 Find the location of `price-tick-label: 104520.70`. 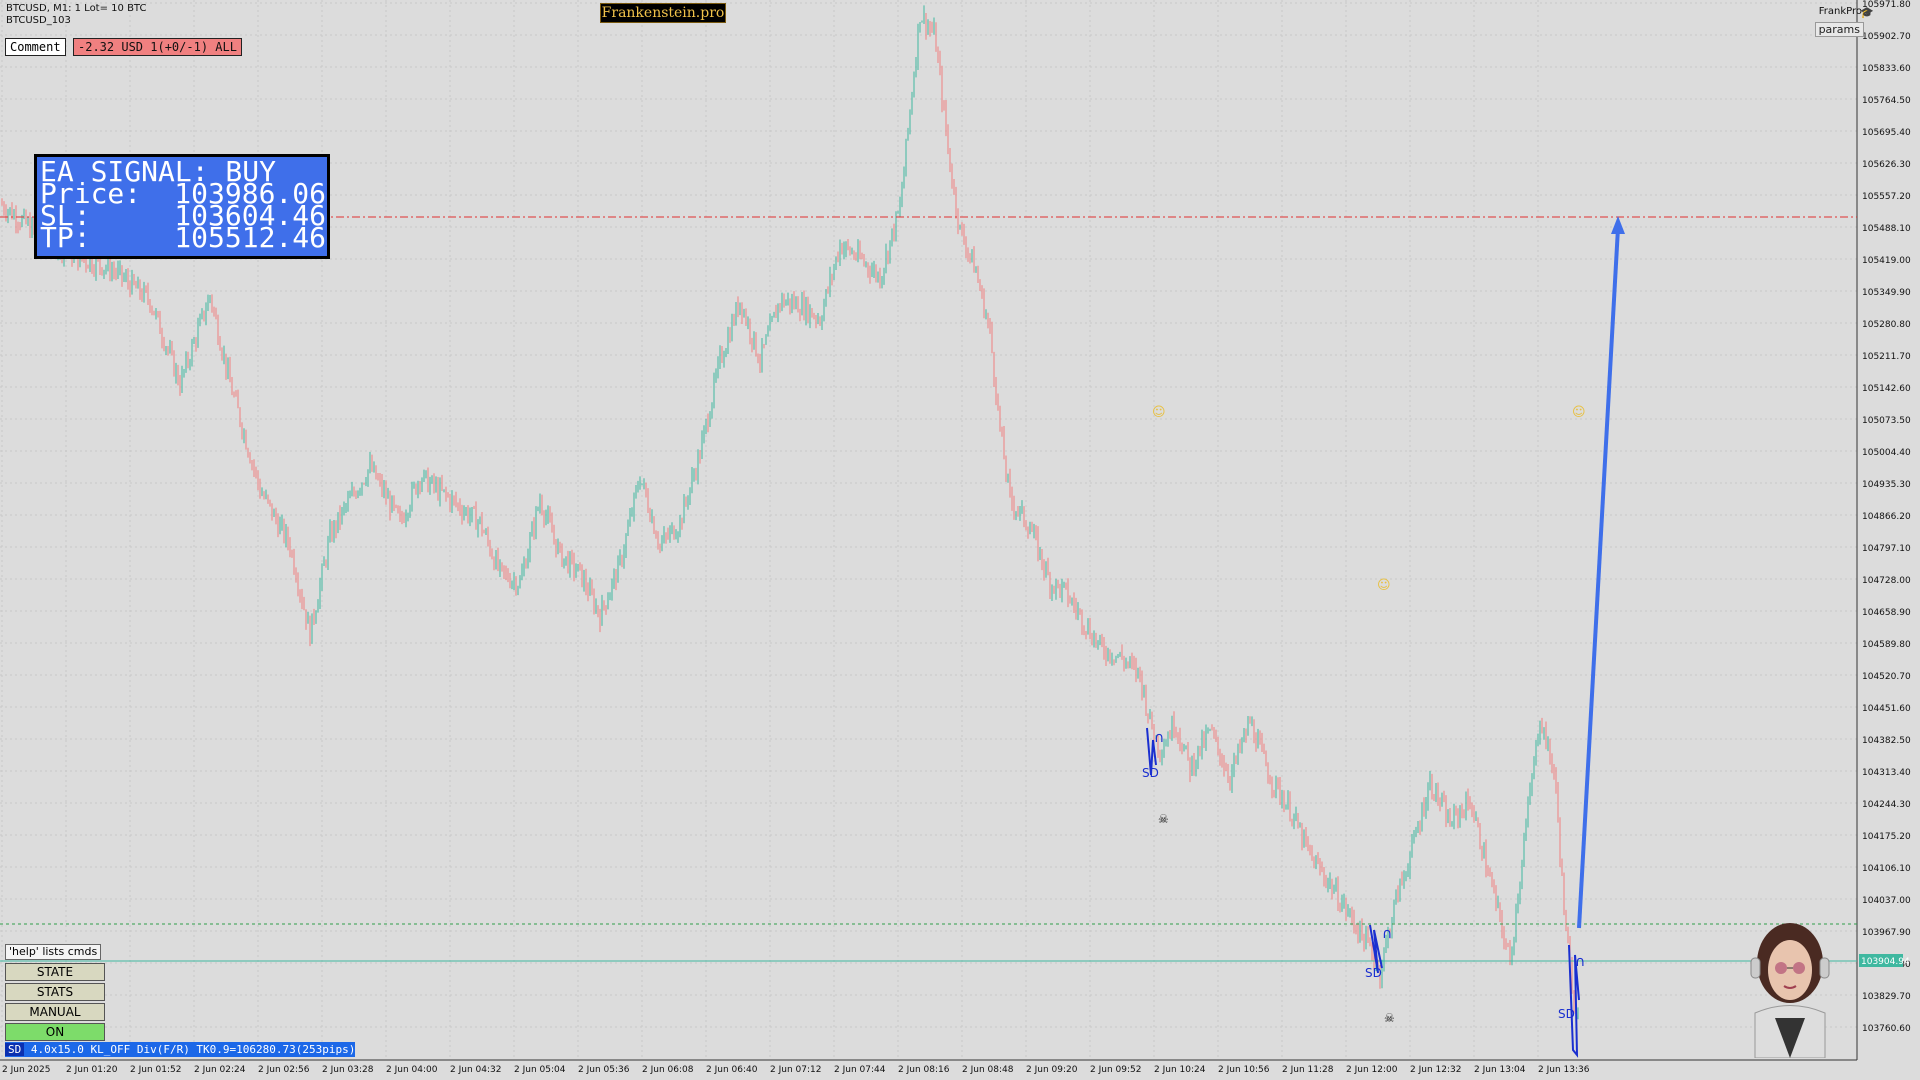

price-tick-label: 104520.70 is located at coordinates (1886, 677).